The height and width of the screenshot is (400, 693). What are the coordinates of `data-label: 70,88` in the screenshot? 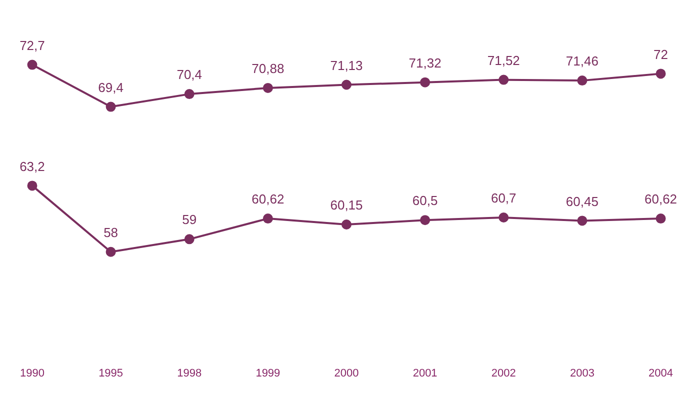 It's located at (268, 68).